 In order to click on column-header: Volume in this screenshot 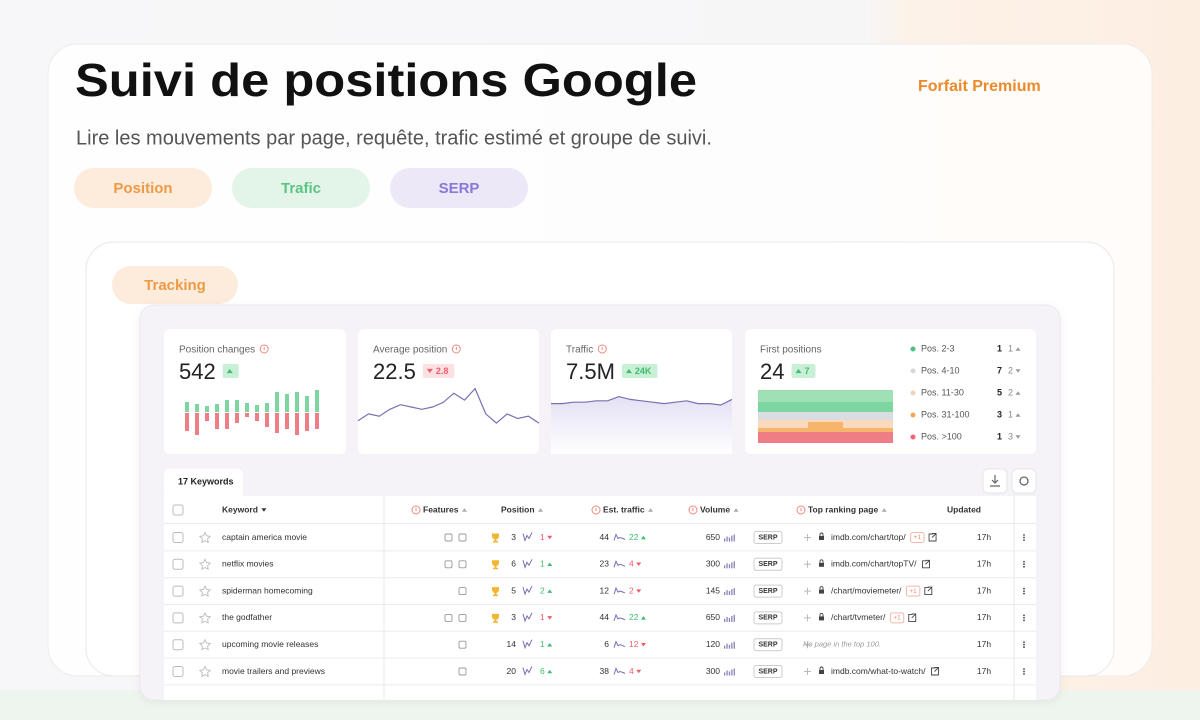, I will do `click(715, 509)`.